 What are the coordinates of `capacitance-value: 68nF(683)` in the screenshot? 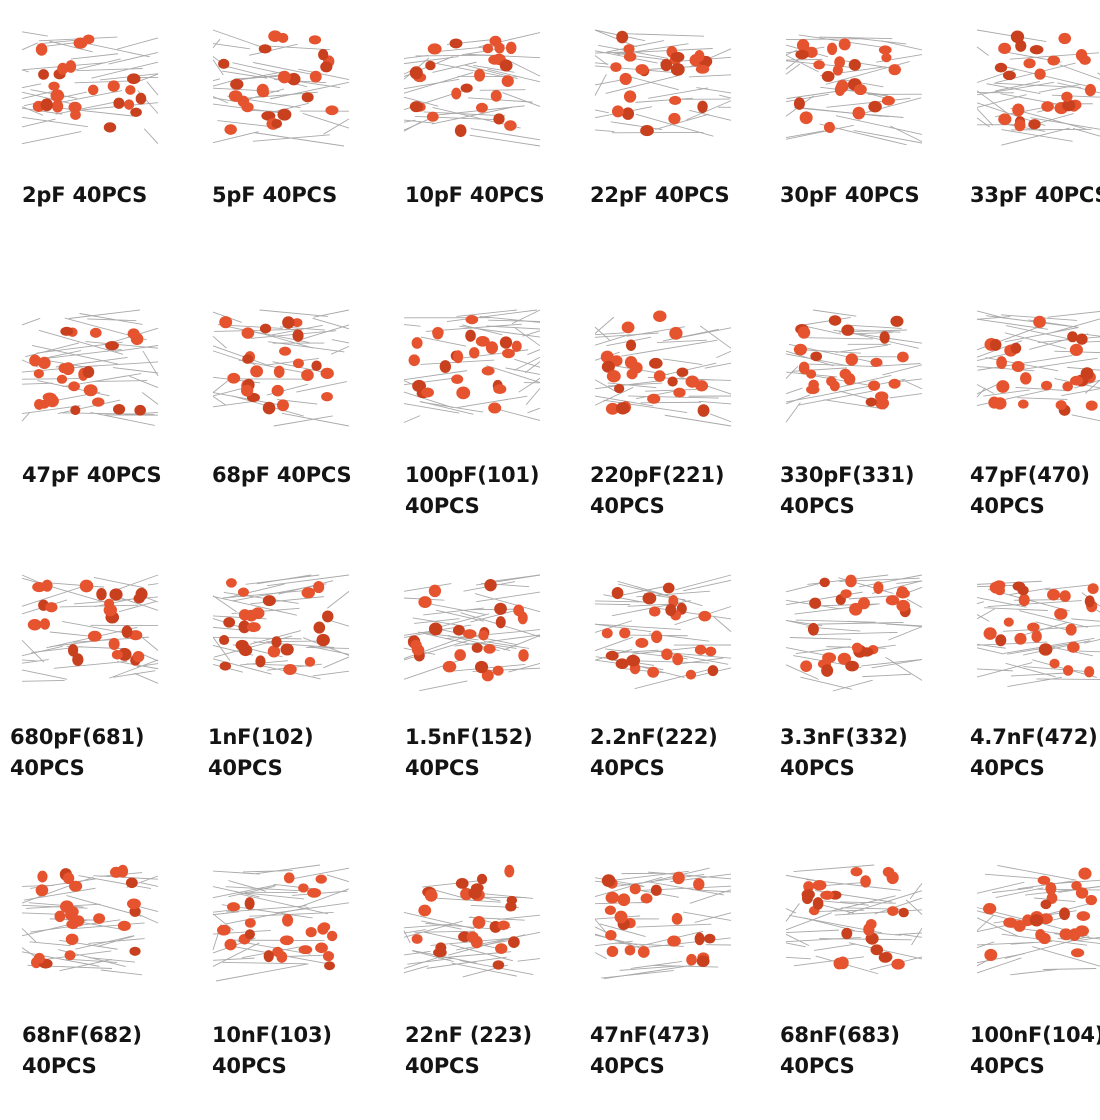 It's located at (840, 1035).